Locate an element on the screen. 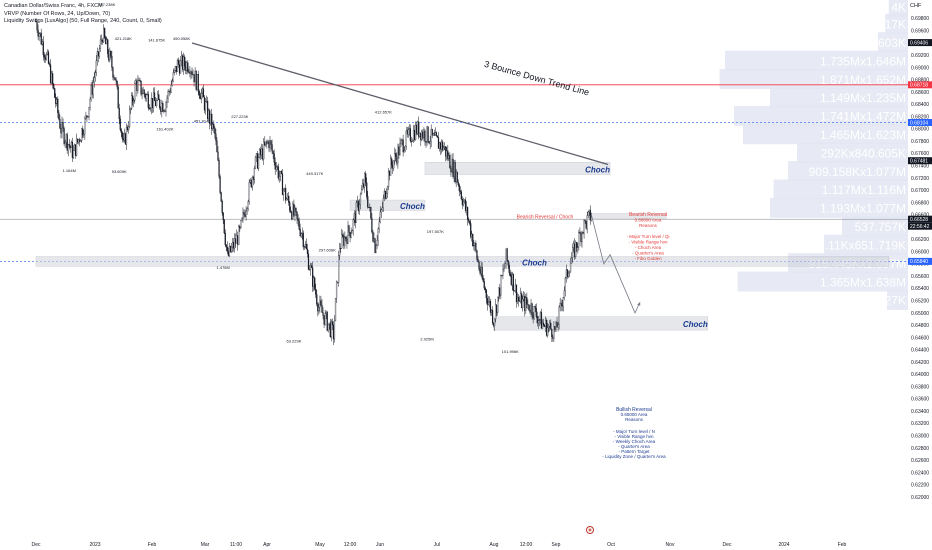 This screenshot has width=932, height=550. swing-volume-label: 412.657K is located at coordinates (383, 112).